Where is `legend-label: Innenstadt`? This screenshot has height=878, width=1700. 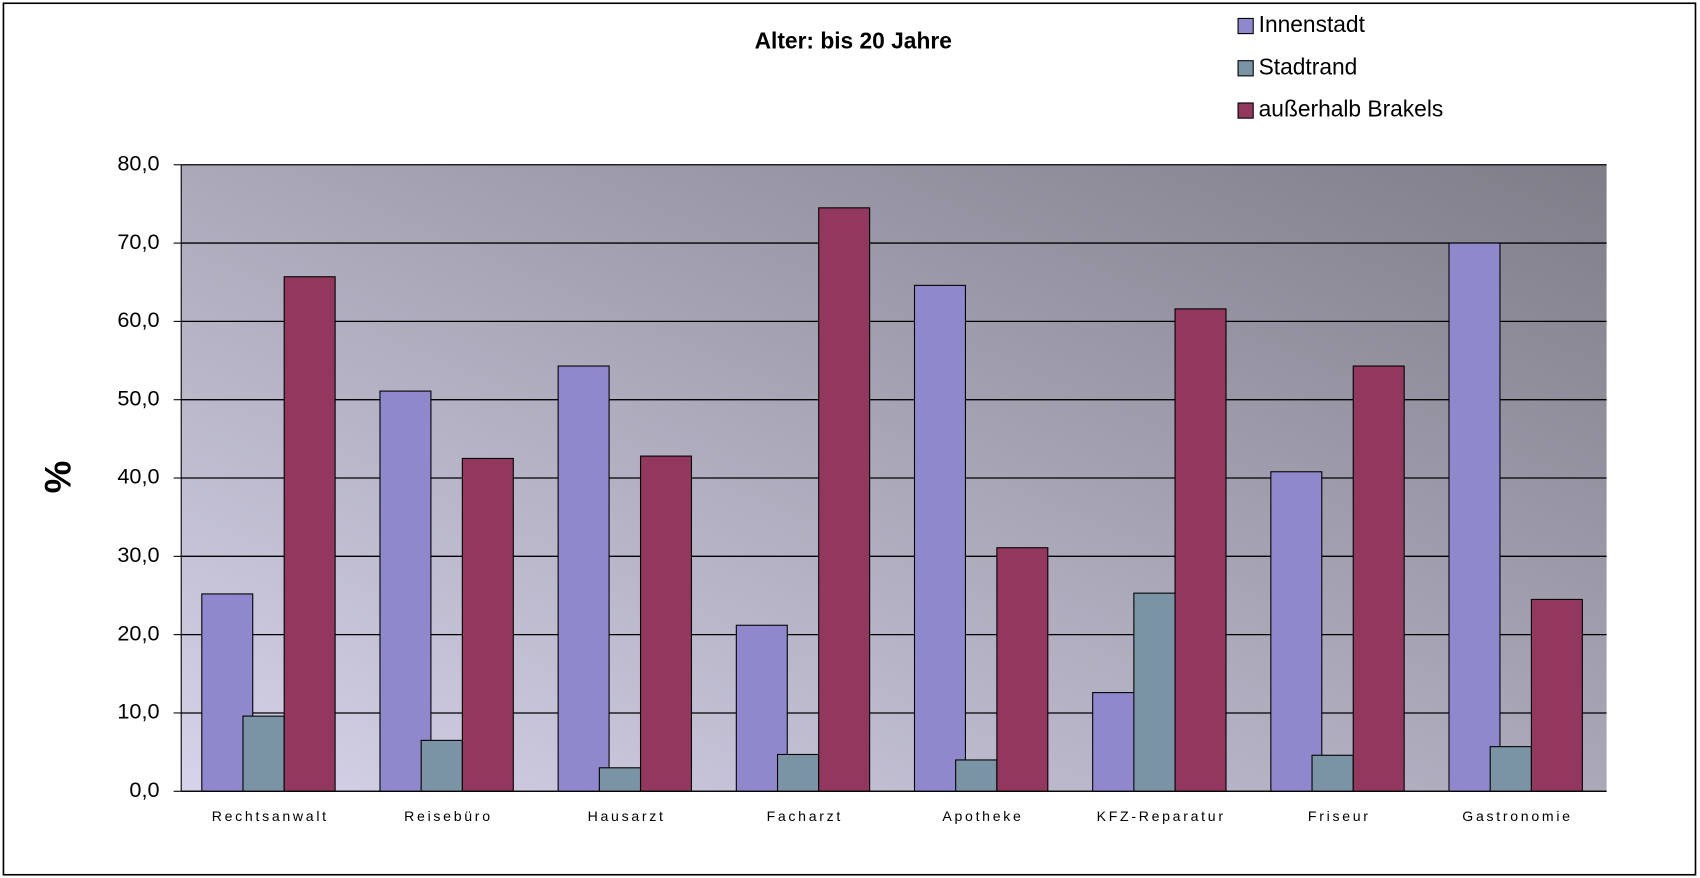
legend-label: Innenstadt is located at coordinates (1312, 24).